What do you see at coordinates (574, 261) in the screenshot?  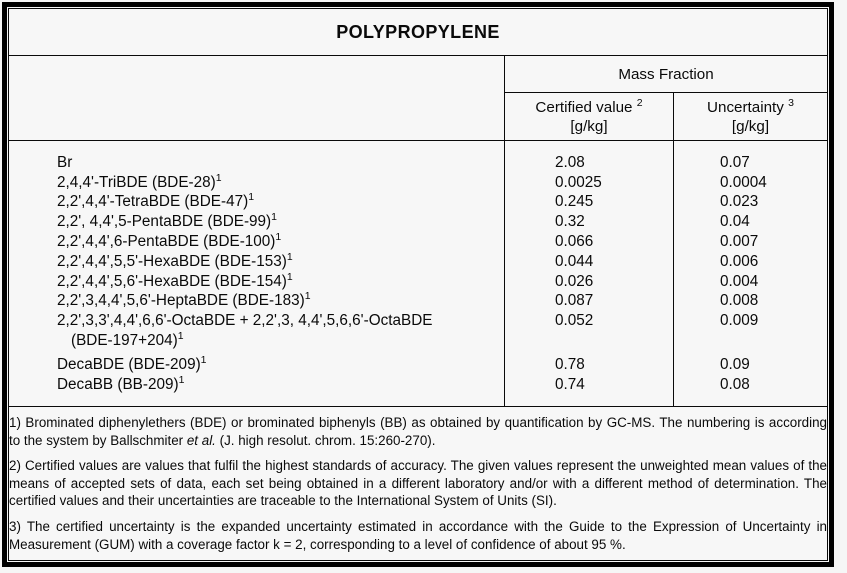 I see `certified-value: 0.044` at bounding box center [574, 261].